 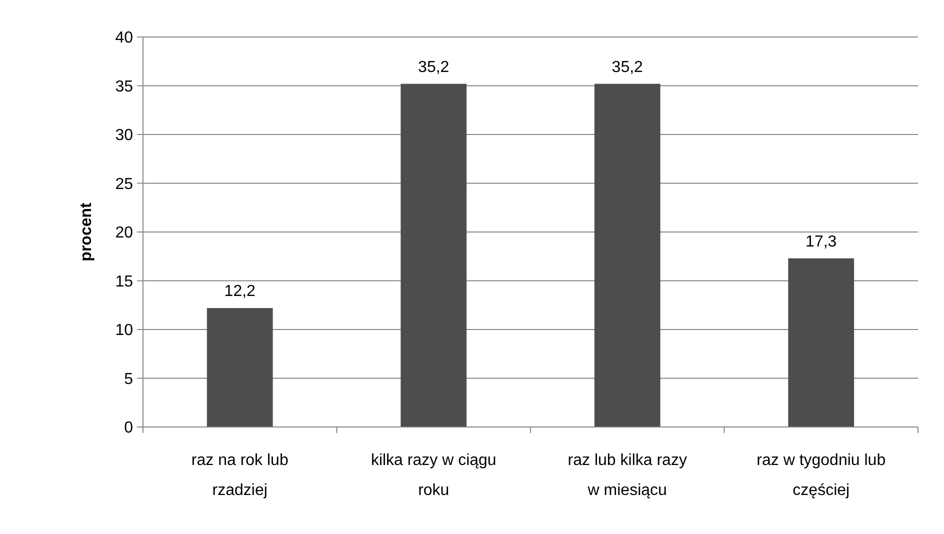 What do you see at coordinates (239, 475) in the screenshot?
I see `x-tick-label: raz na rok lub rzadziej` at bounding box center [239, 475].